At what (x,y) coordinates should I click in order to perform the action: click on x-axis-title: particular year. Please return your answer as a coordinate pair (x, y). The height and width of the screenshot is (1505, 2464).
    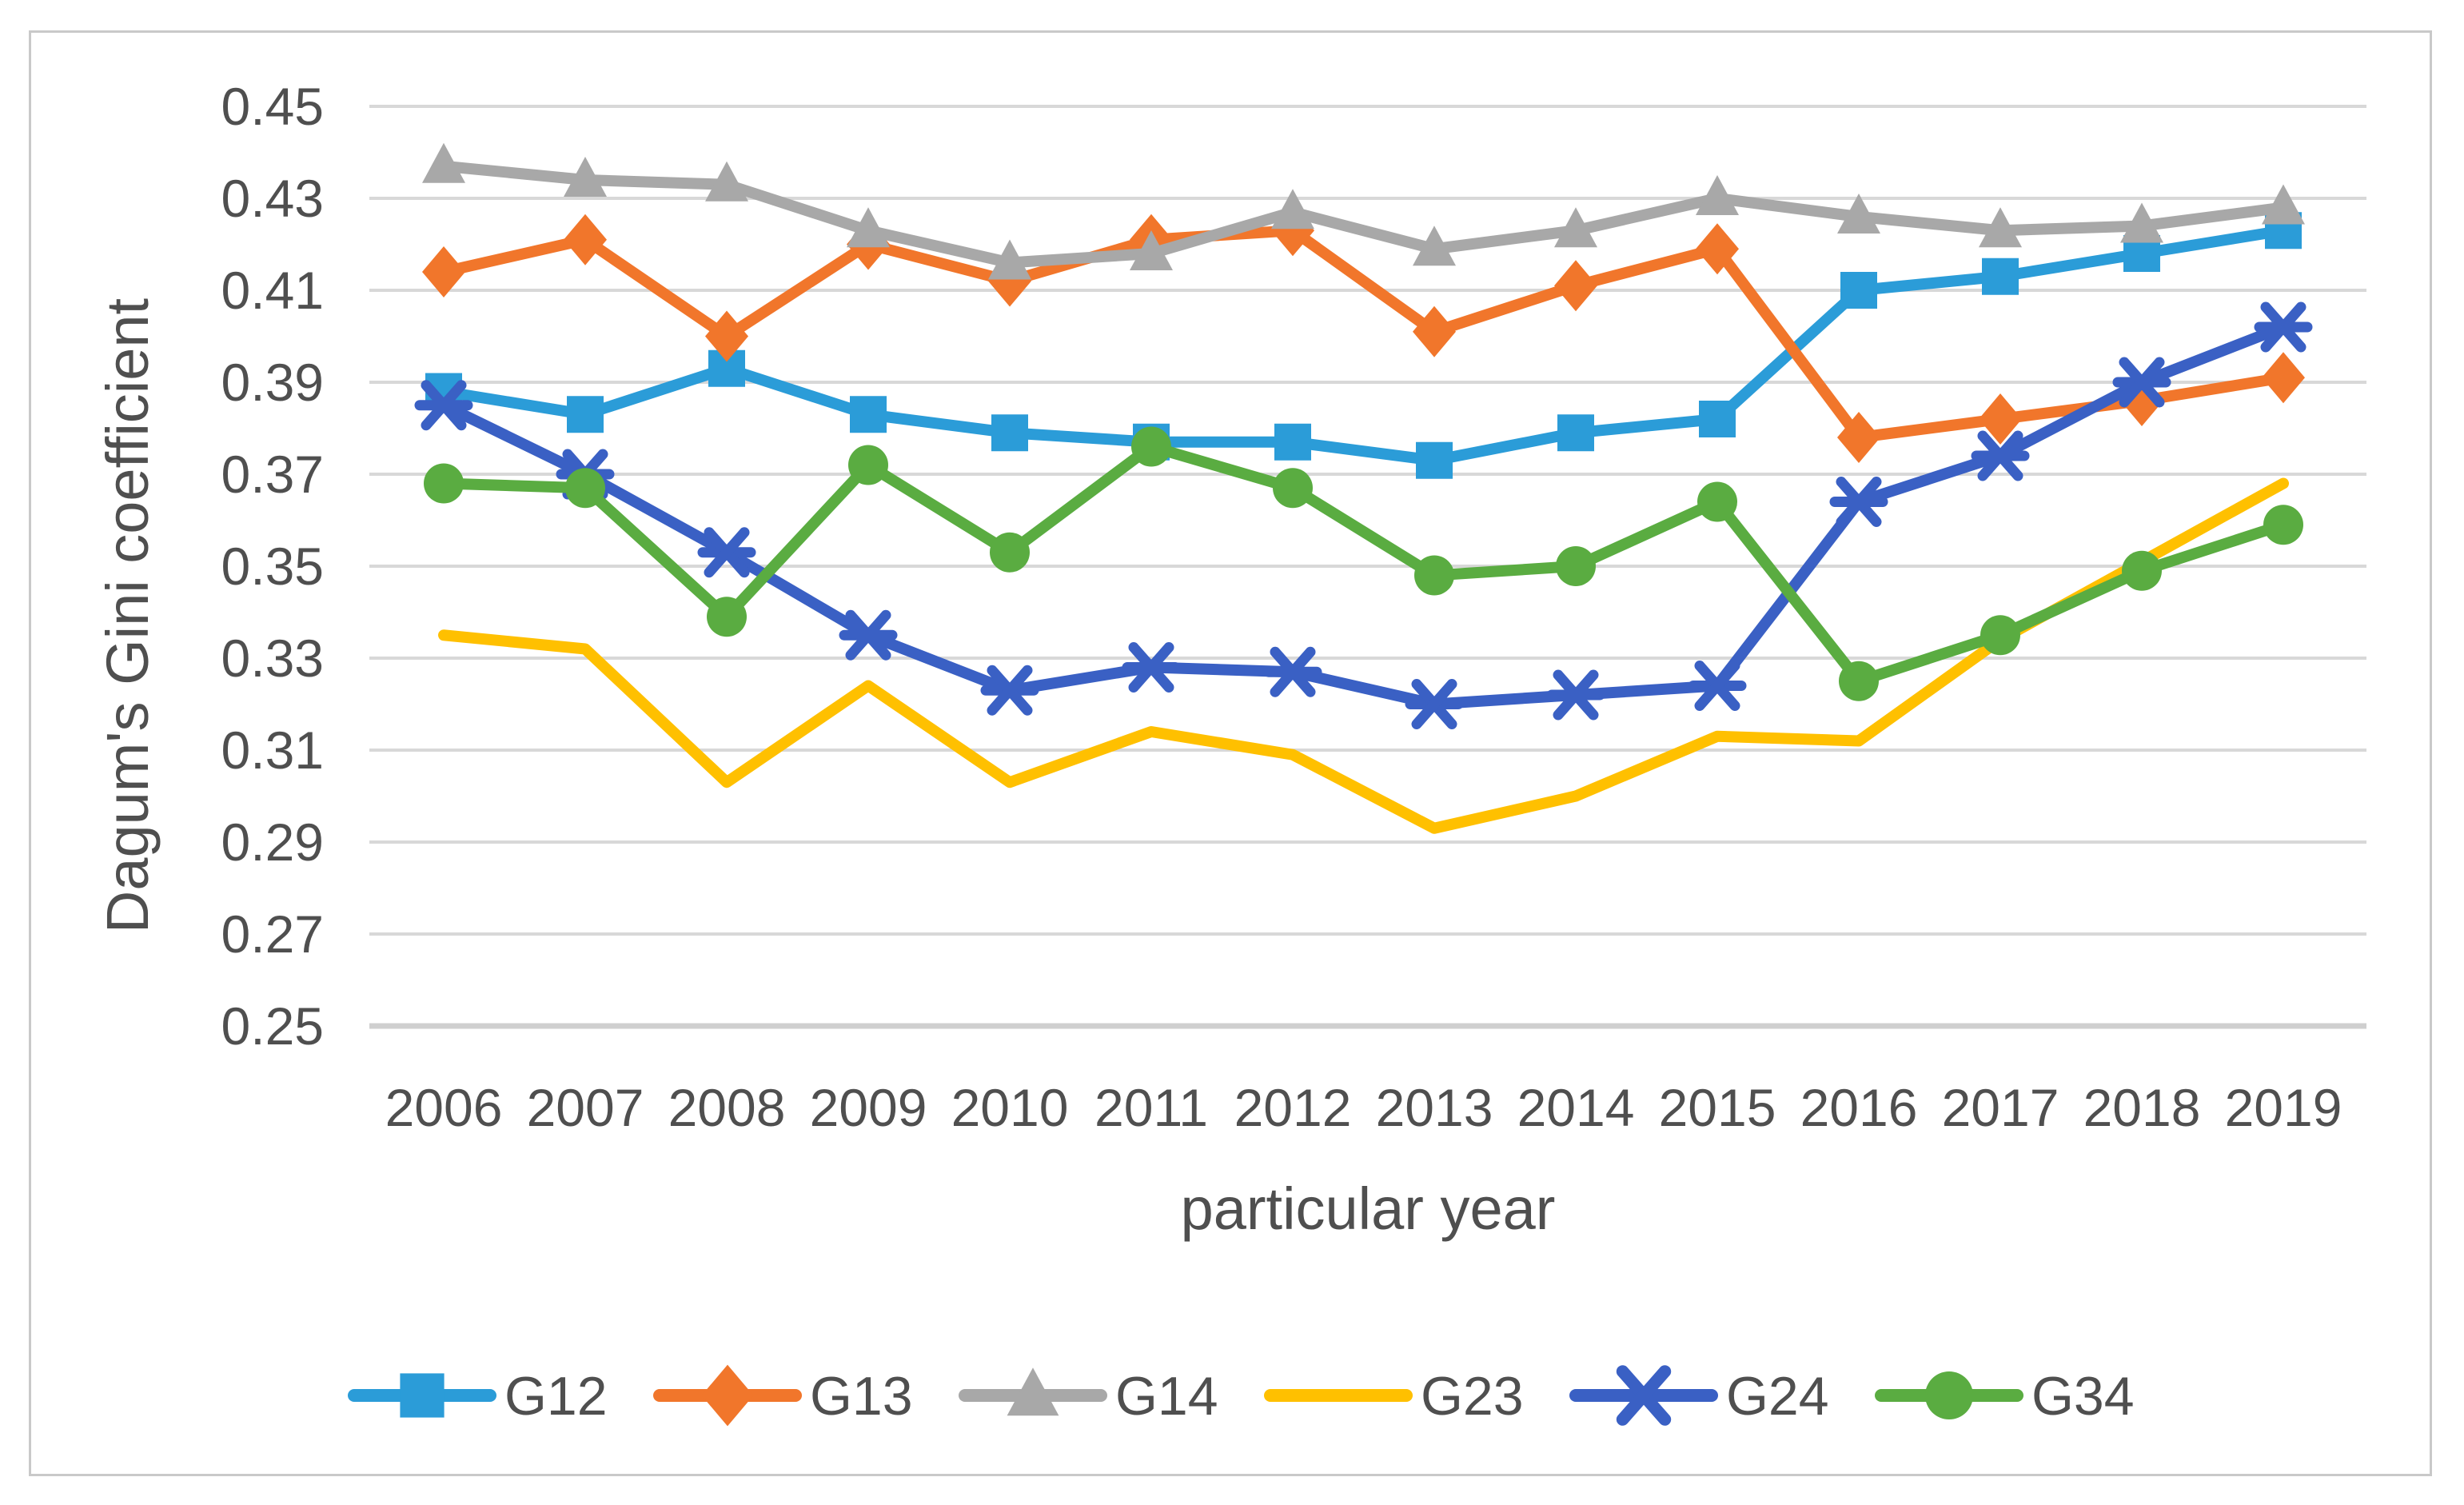
    Looking at the image, I should click on (1368, 1209).